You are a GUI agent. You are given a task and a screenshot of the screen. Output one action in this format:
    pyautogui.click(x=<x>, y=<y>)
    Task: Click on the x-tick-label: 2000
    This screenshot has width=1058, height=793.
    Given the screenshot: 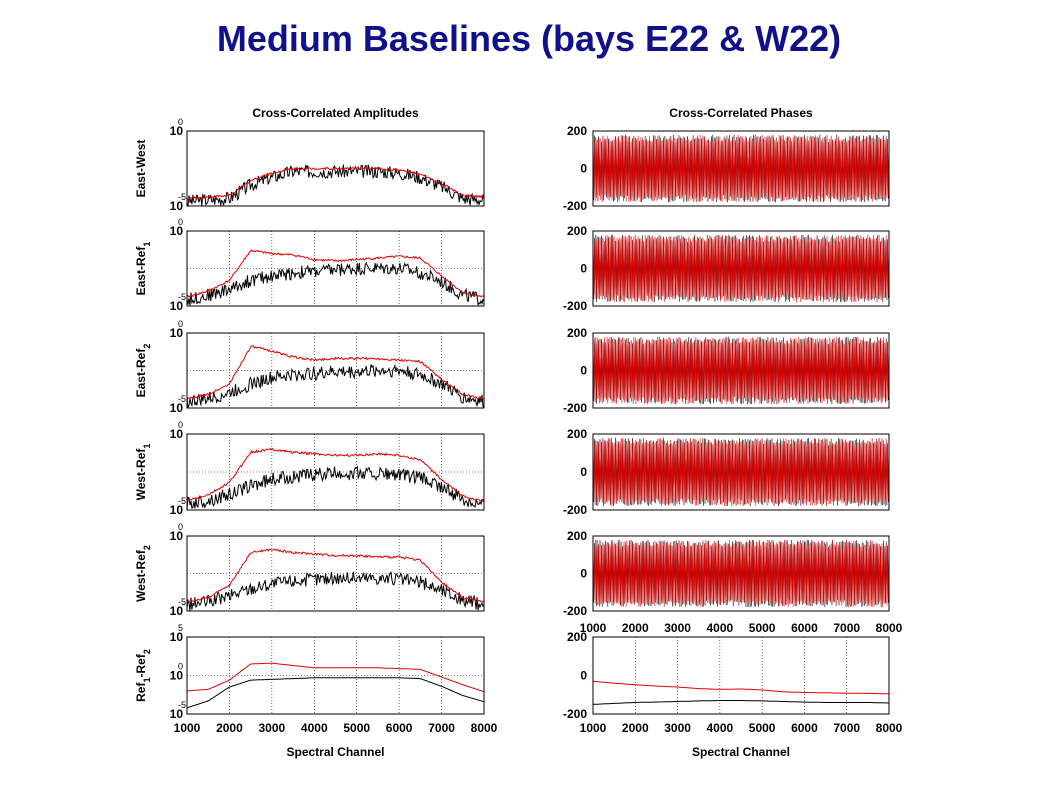 What is the action you would take?
    pyautogui.click(x=635, y=628)
    